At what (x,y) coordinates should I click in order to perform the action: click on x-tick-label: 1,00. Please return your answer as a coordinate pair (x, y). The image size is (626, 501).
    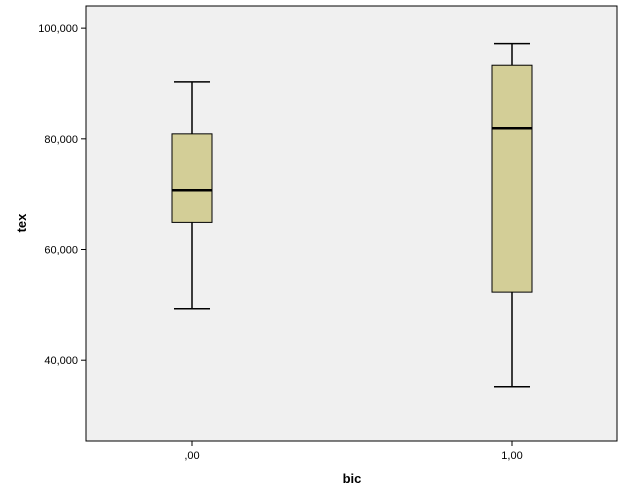
    Looking at the image, I should click on (511, 456).